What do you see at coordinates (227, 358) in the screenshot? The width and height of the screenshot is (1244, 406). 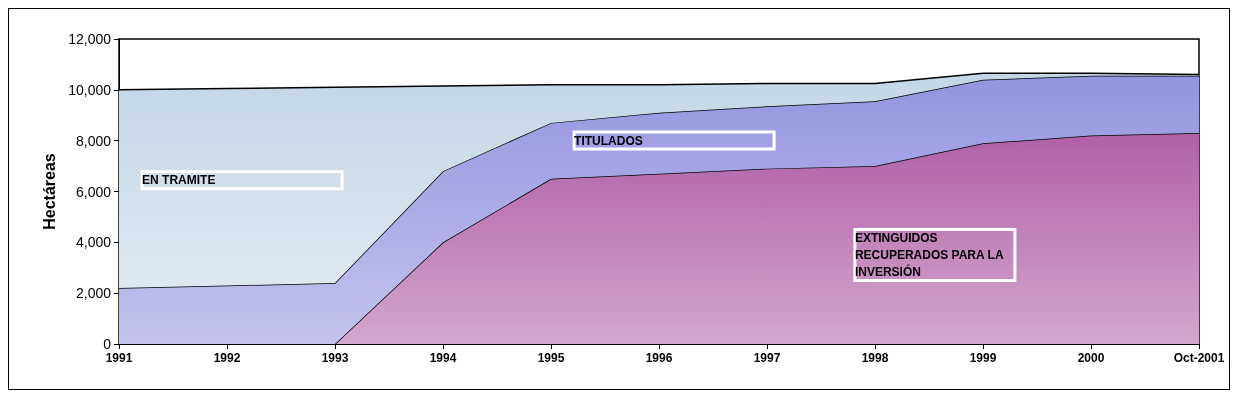 I see `x-tick-label: 1992` at bounding box center [227, 358].